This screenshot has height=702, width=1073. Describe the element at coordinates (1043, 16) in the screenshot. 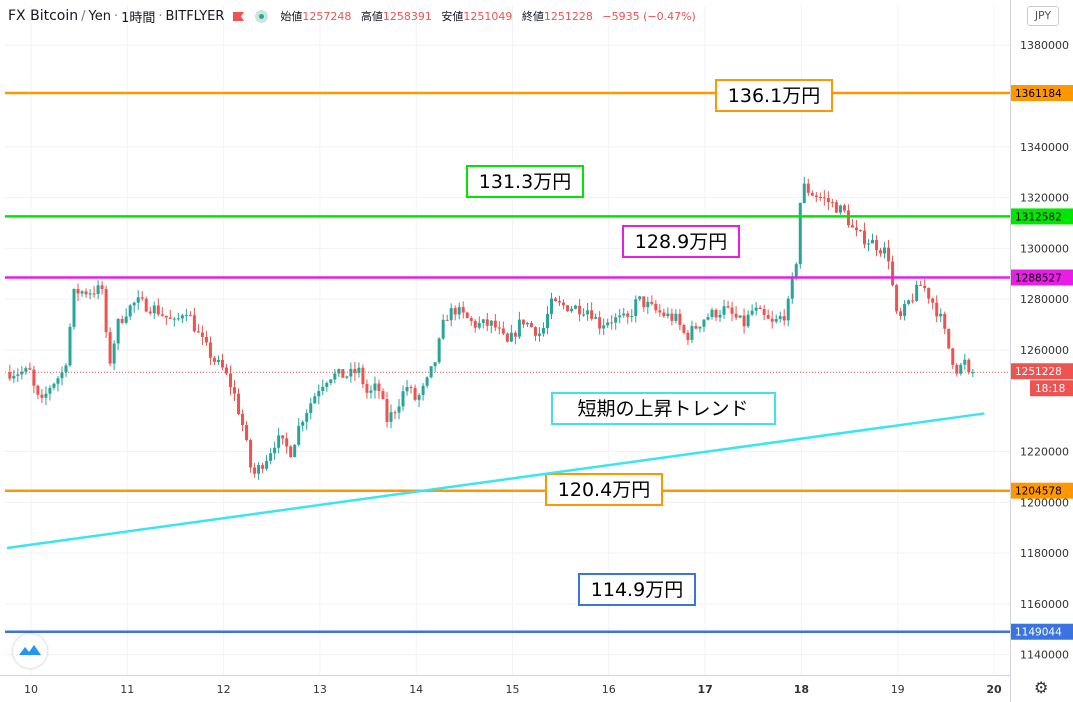

I see `currency-button: JPY` at that location.